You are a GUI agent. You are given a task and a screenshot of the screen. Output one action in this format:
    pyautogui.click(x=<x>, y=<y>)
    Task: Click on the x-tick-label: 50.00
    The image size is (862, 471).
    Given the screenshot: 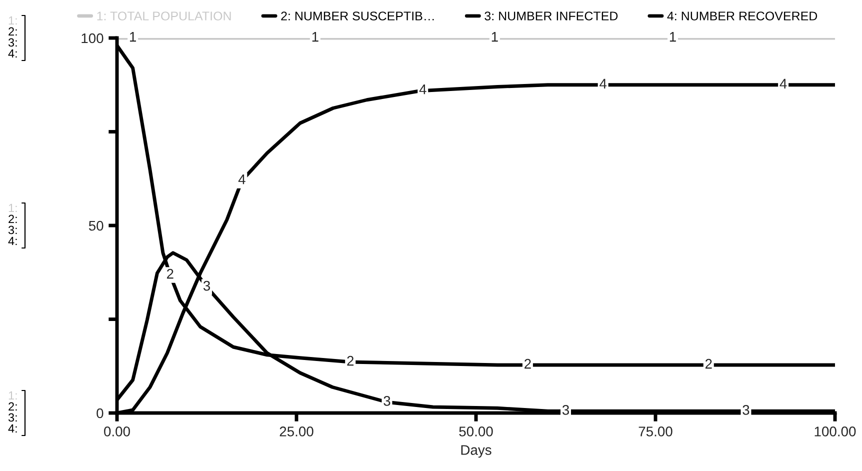 What is the action you would take?
    pyautogui.click(x=476, y=431)
    